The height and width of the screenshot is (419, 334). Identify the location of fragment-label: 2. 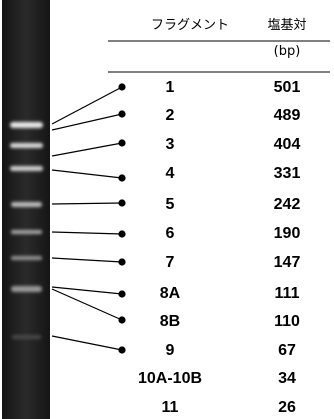
(170, 115).